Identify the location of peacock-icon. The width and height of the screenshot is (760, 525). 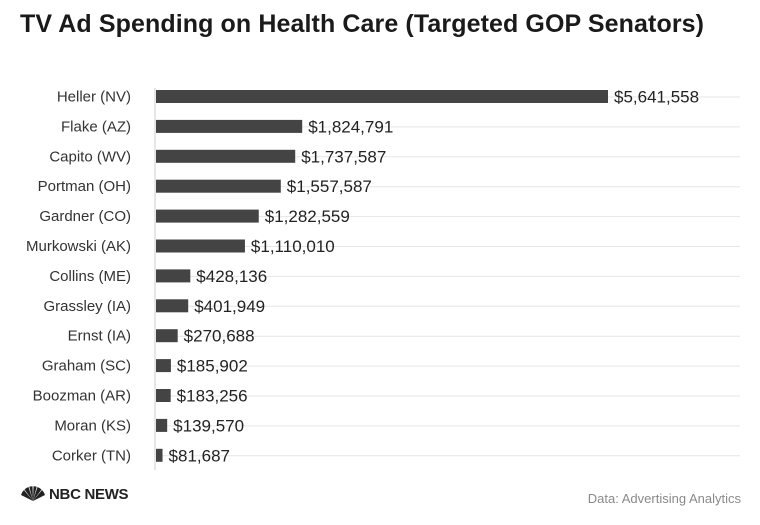
(33, 493).